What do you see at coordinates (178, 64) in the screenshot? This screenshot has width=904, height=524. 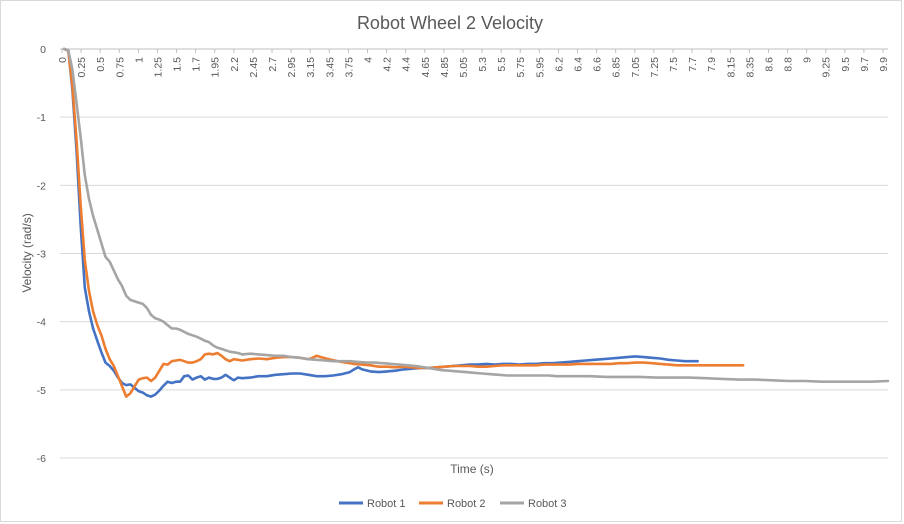 I see `x-tick-label: 1.5` at bounding box center [178, 64].